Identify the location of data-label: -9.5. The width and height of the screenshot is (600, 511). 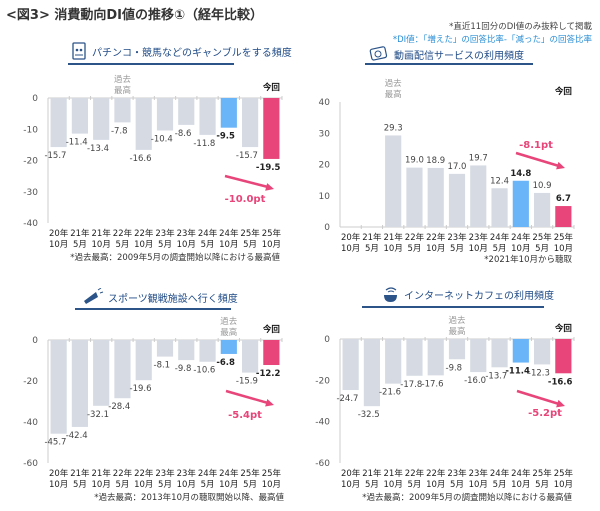
(225, 137).